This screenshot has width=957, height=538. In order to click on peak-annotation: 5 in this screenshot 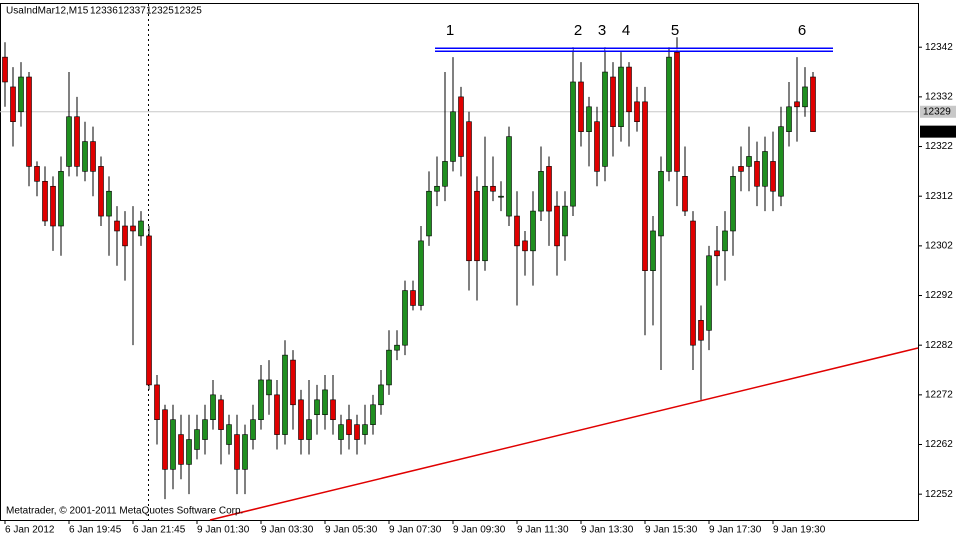, I will do `click(675, 30)`.